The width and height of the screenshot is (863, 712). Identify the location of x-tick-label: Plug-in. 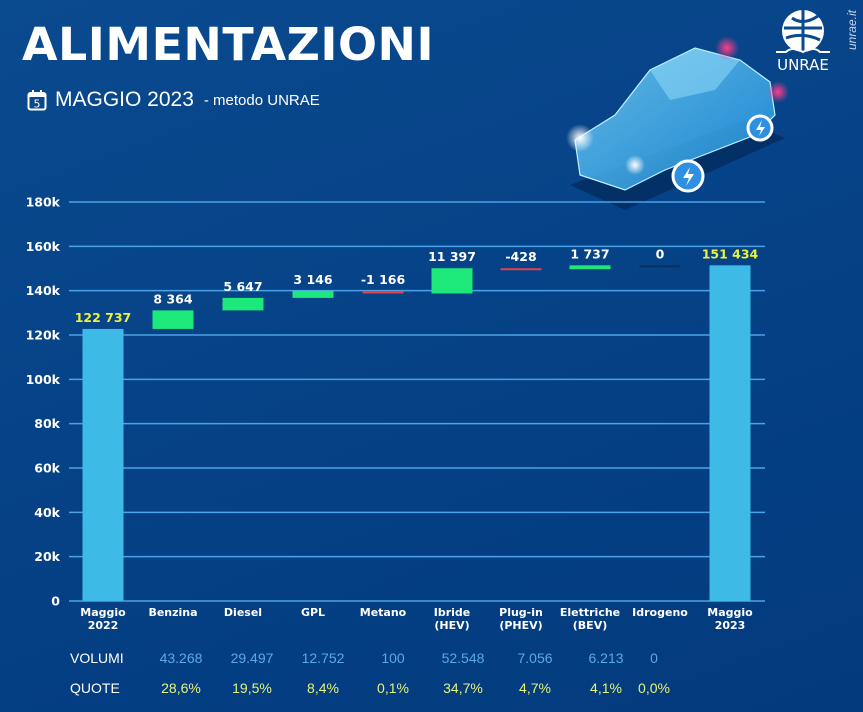
(521, 612).